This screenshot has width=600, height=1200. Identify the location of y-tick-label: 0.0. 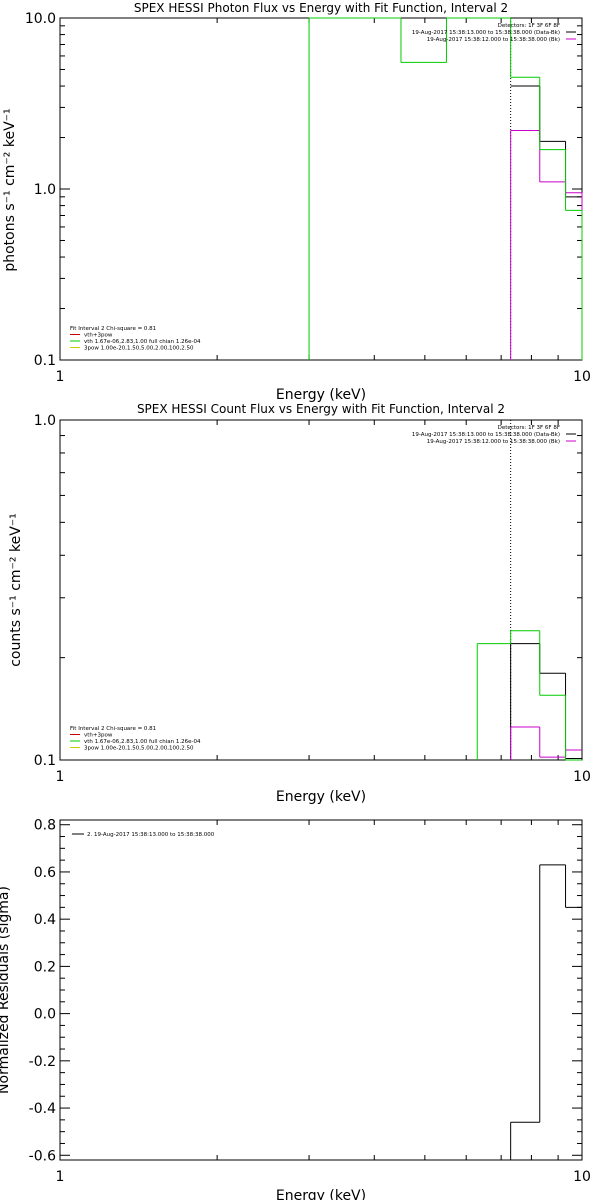
(45, 1015).